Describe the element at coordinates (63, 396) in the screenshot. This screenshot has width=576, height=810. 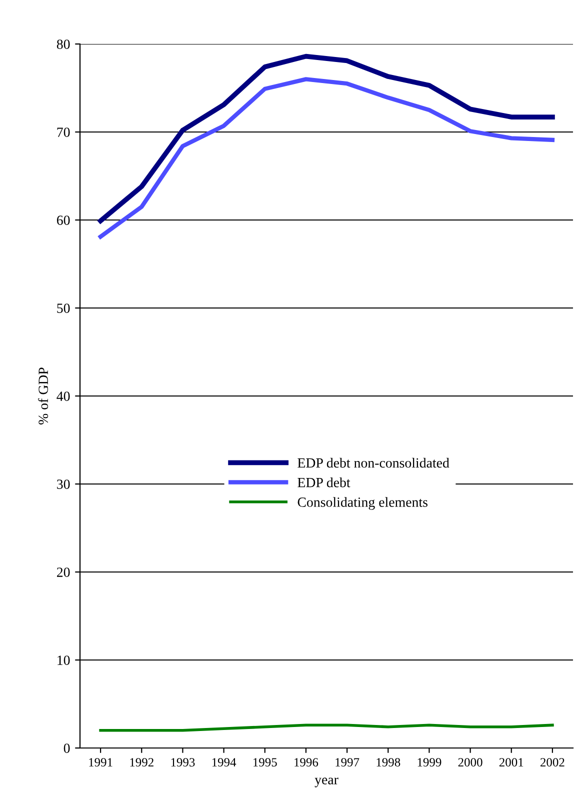
I see `y-tick-label: 40` at that location.